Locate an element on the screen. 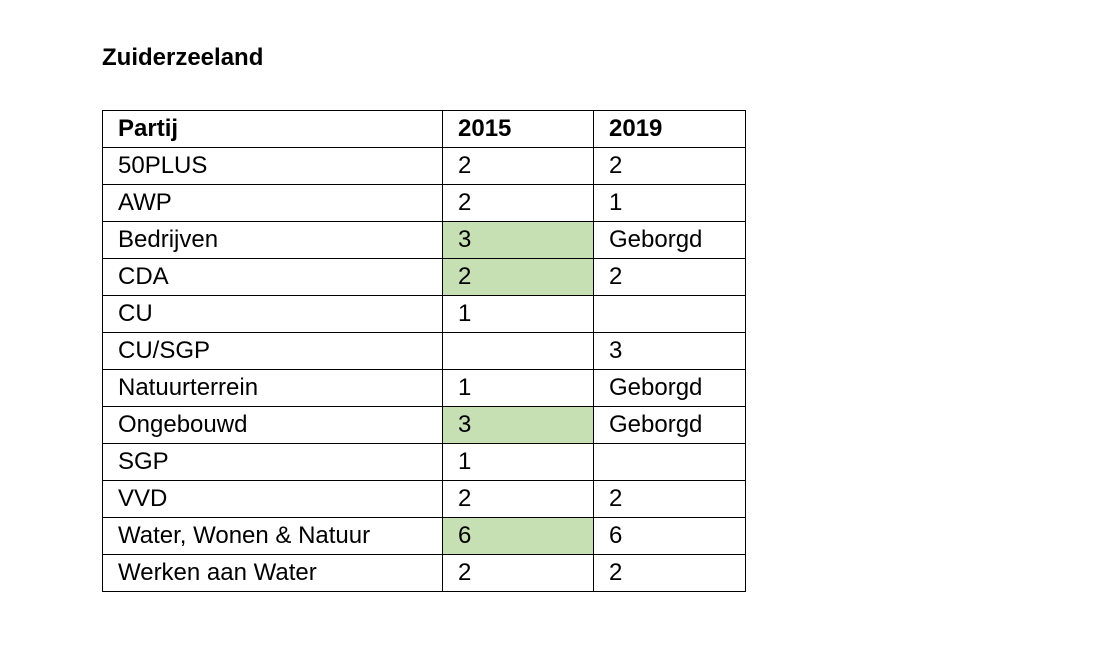  table-row: SGP 1 is located at coordinates (424, 462).